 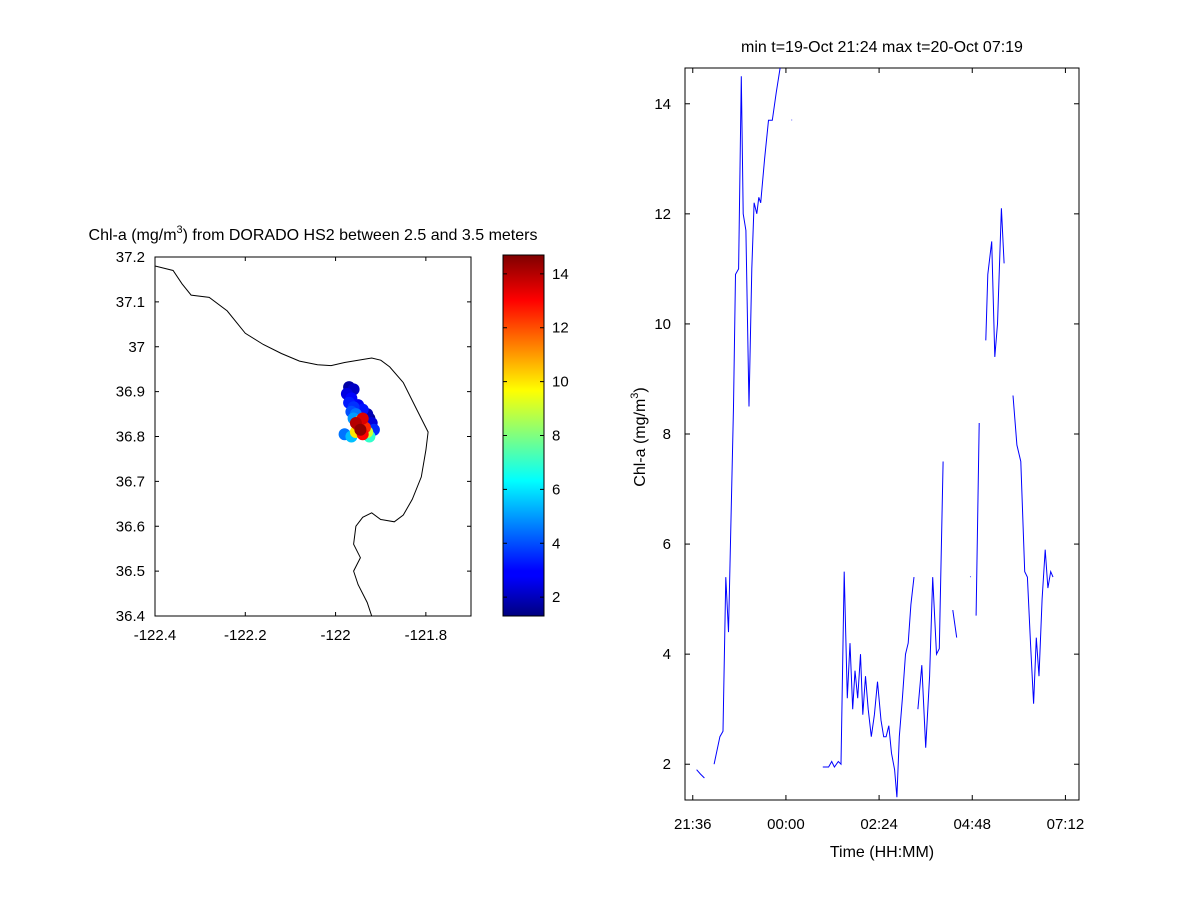 I want to click on map-y-ticks: 36.4 36.5 36.6 36.7 36.8 36.9 37 37.1 37.2, so click(x=293, y=437).